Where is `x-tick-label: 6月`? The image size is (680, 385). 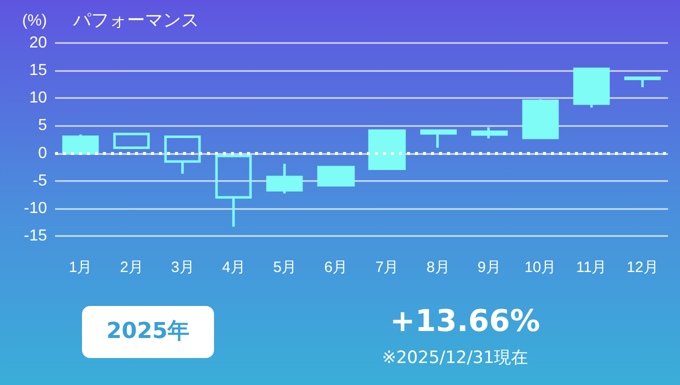 x-tick-label: 6月 is located at coordinates (336, 267).